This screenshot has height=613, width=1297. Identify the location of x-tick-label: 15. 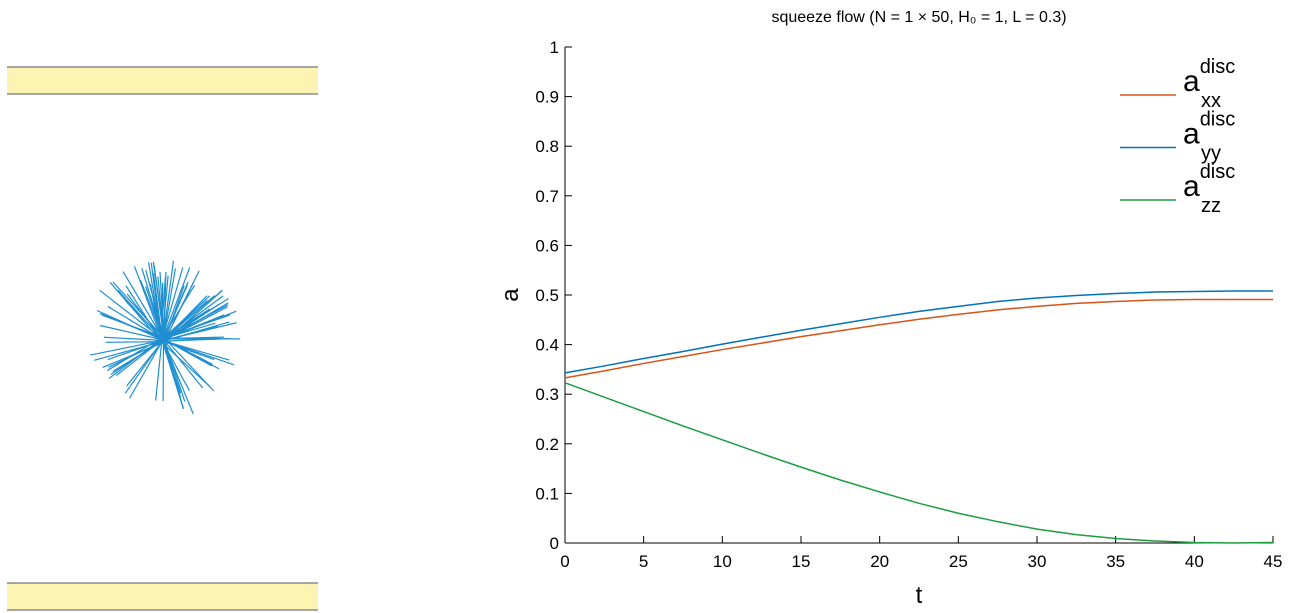
(801, 561).